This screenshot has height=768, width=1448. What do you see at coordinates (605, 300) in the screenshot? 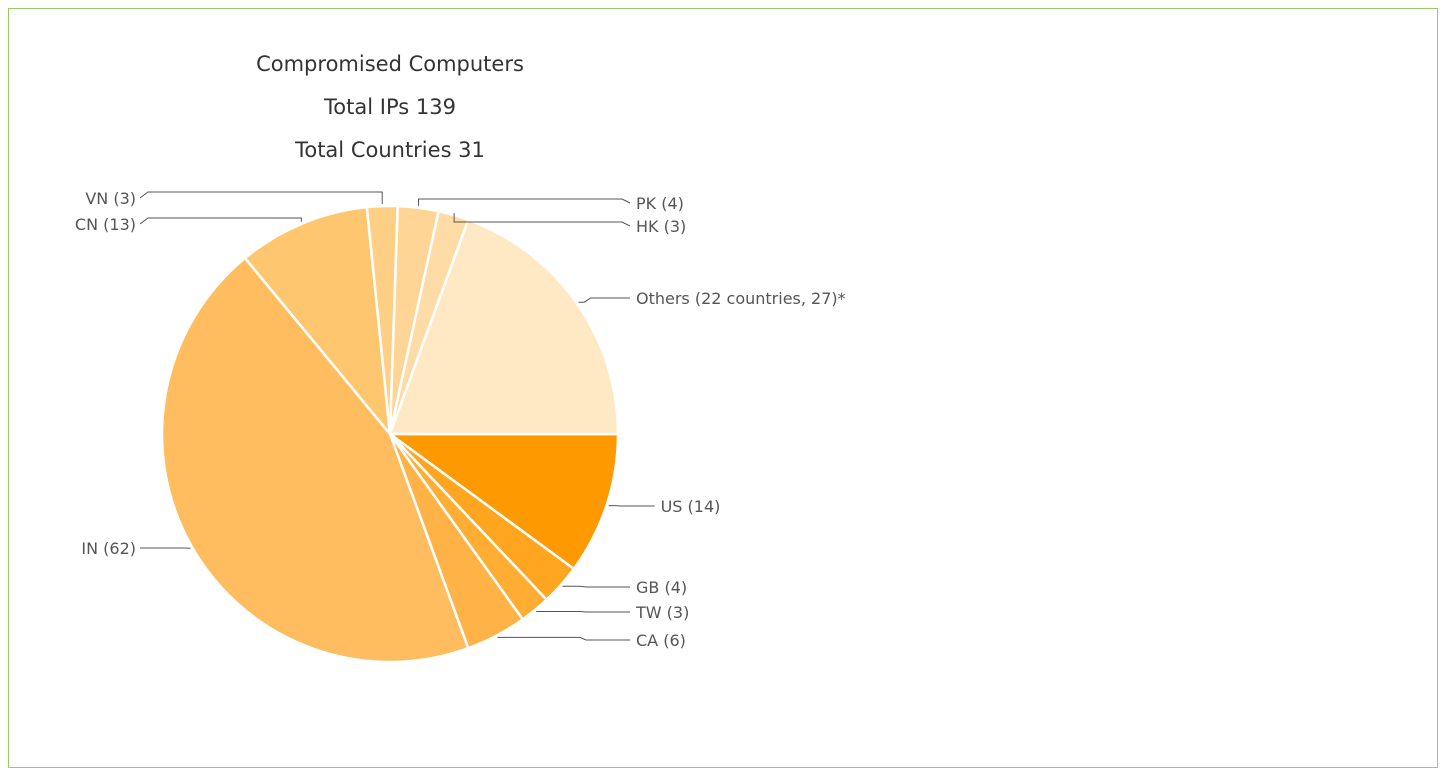
I see `leader-line-others` at bounding box center [605, 300].